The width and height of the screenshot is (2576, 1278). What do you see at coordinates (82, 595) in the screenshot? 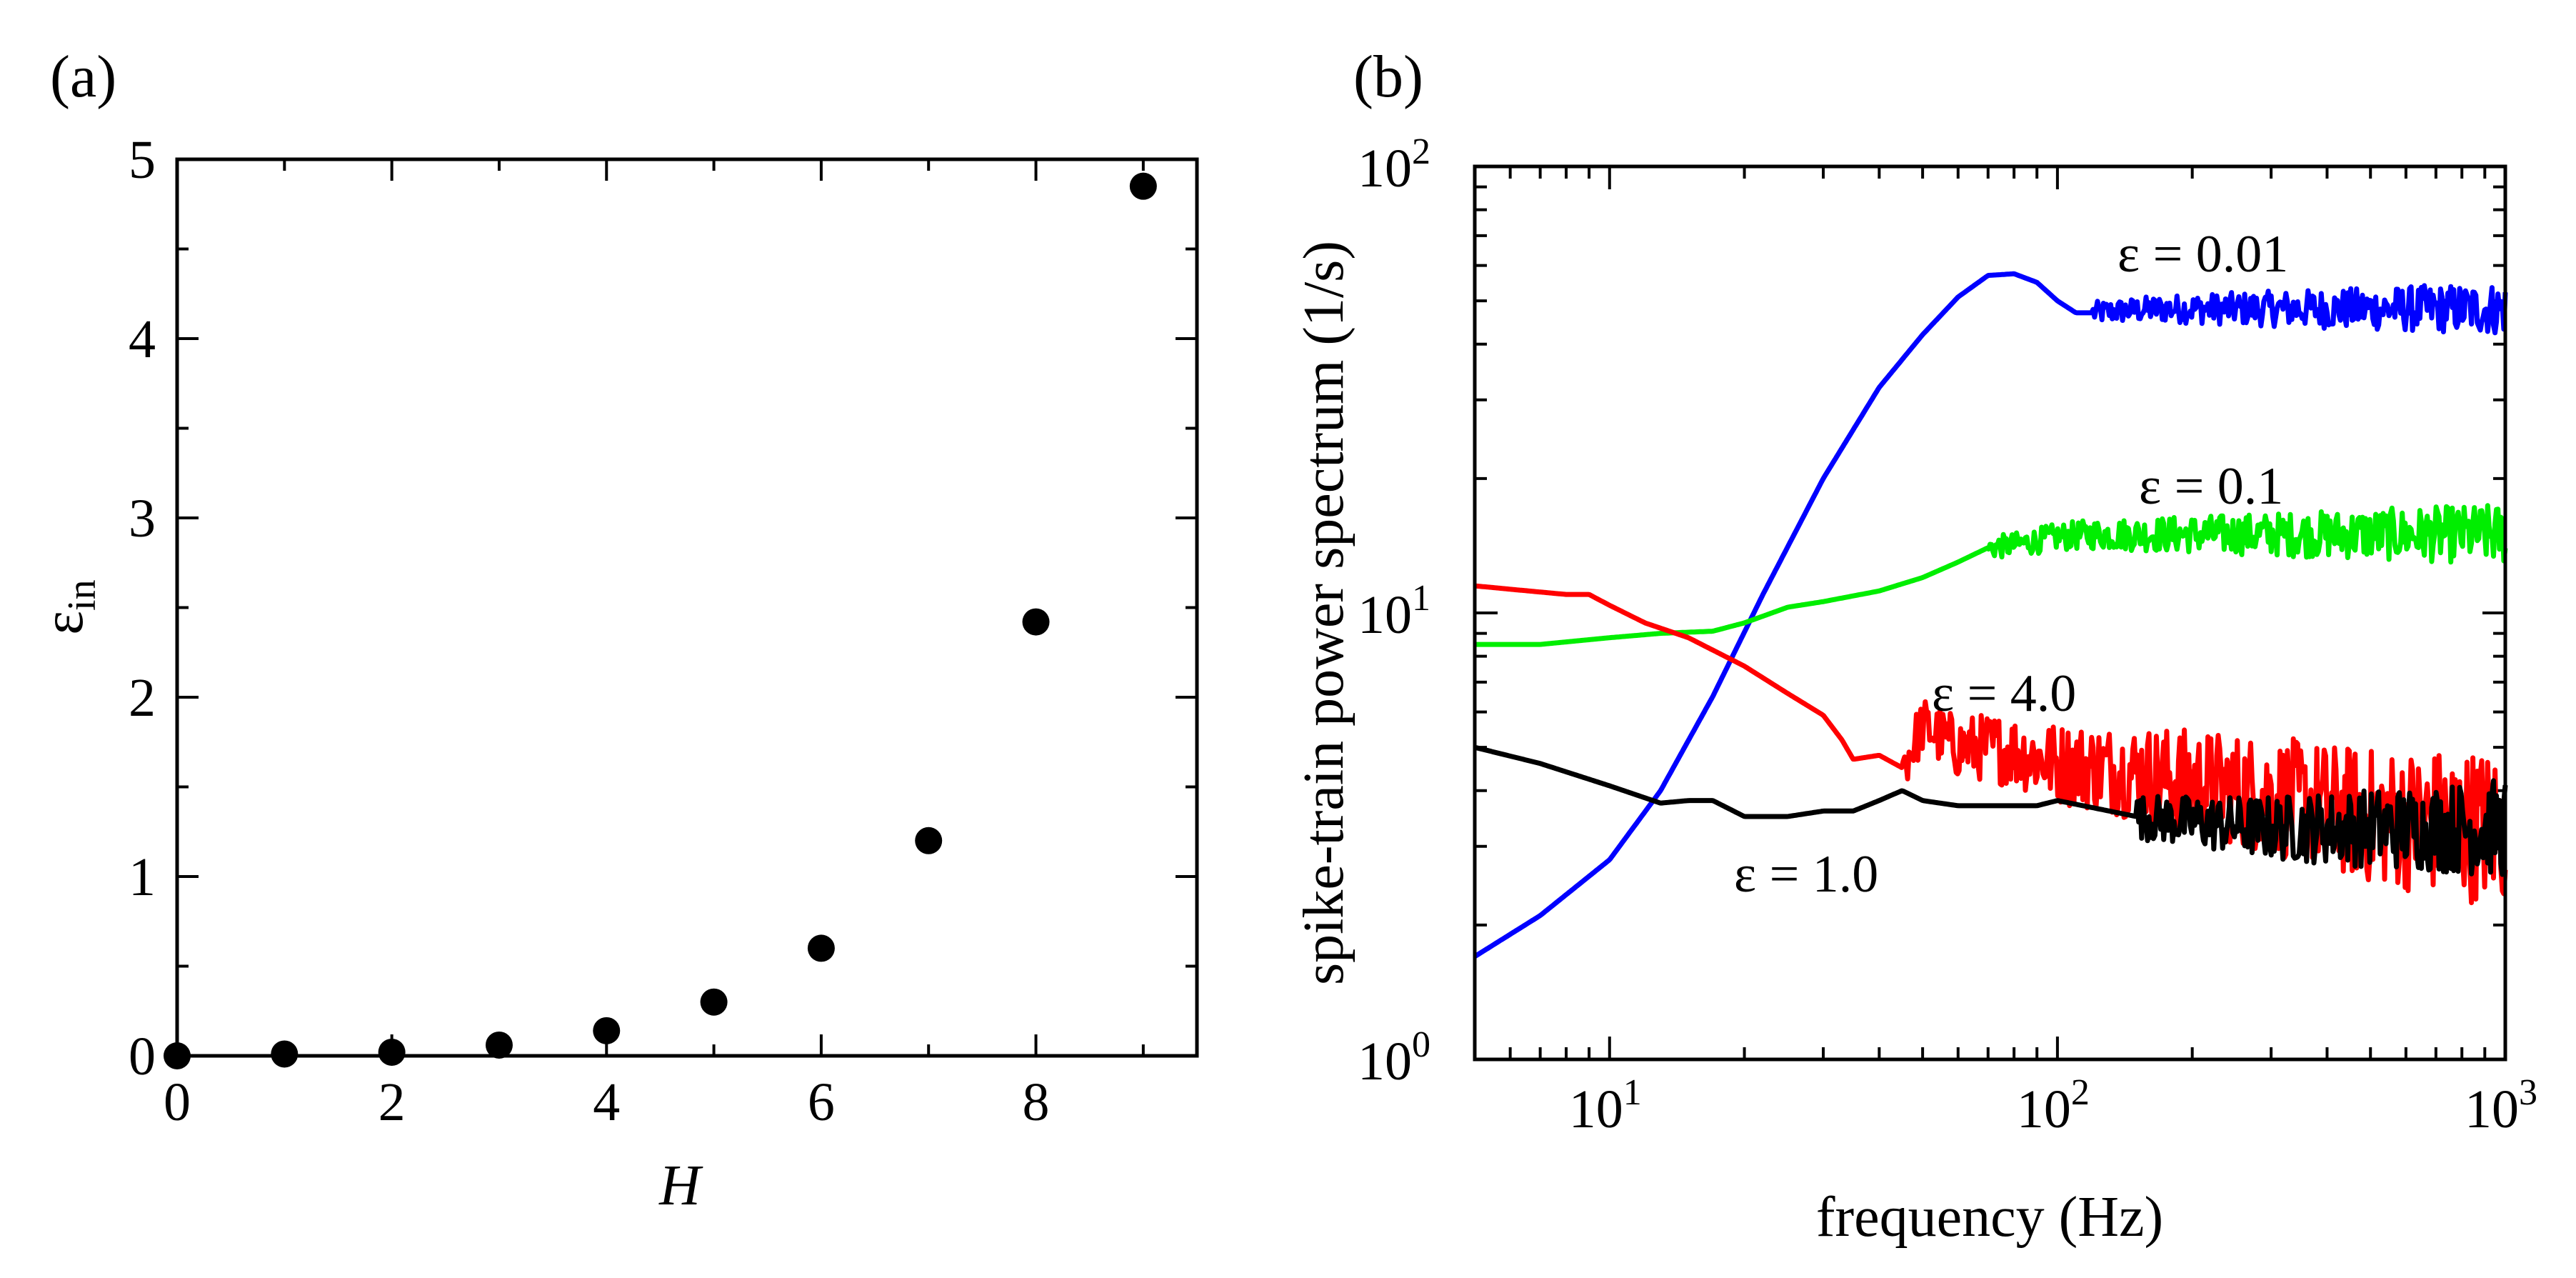
I see `panel-a-y-axis-title-subscript: in` at bounding box center [82, 595].